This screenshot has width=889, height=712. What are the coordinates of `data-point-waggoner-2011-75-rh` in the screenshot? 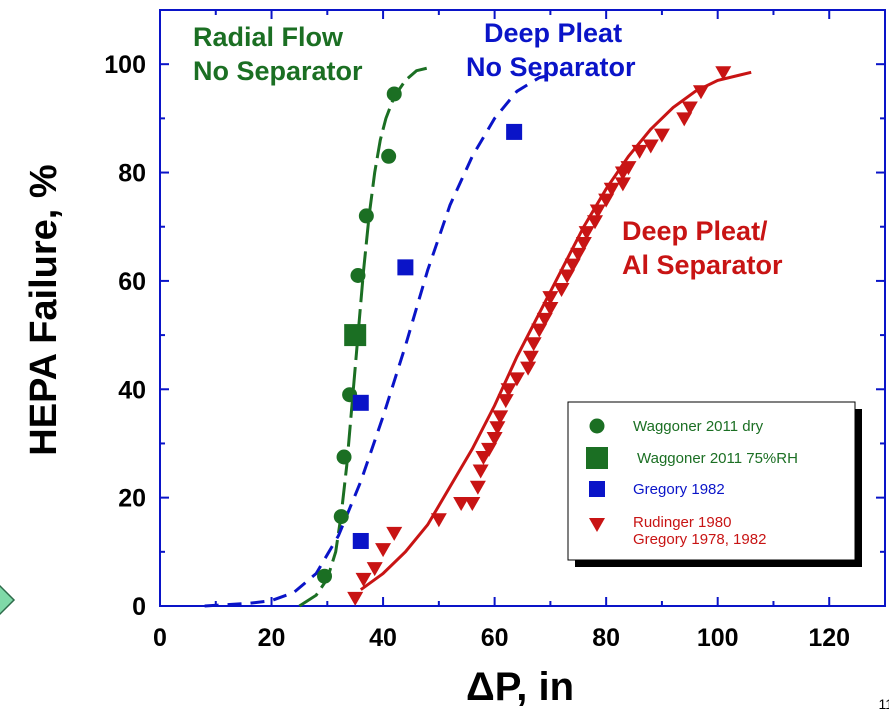 It's located at (355, 335).